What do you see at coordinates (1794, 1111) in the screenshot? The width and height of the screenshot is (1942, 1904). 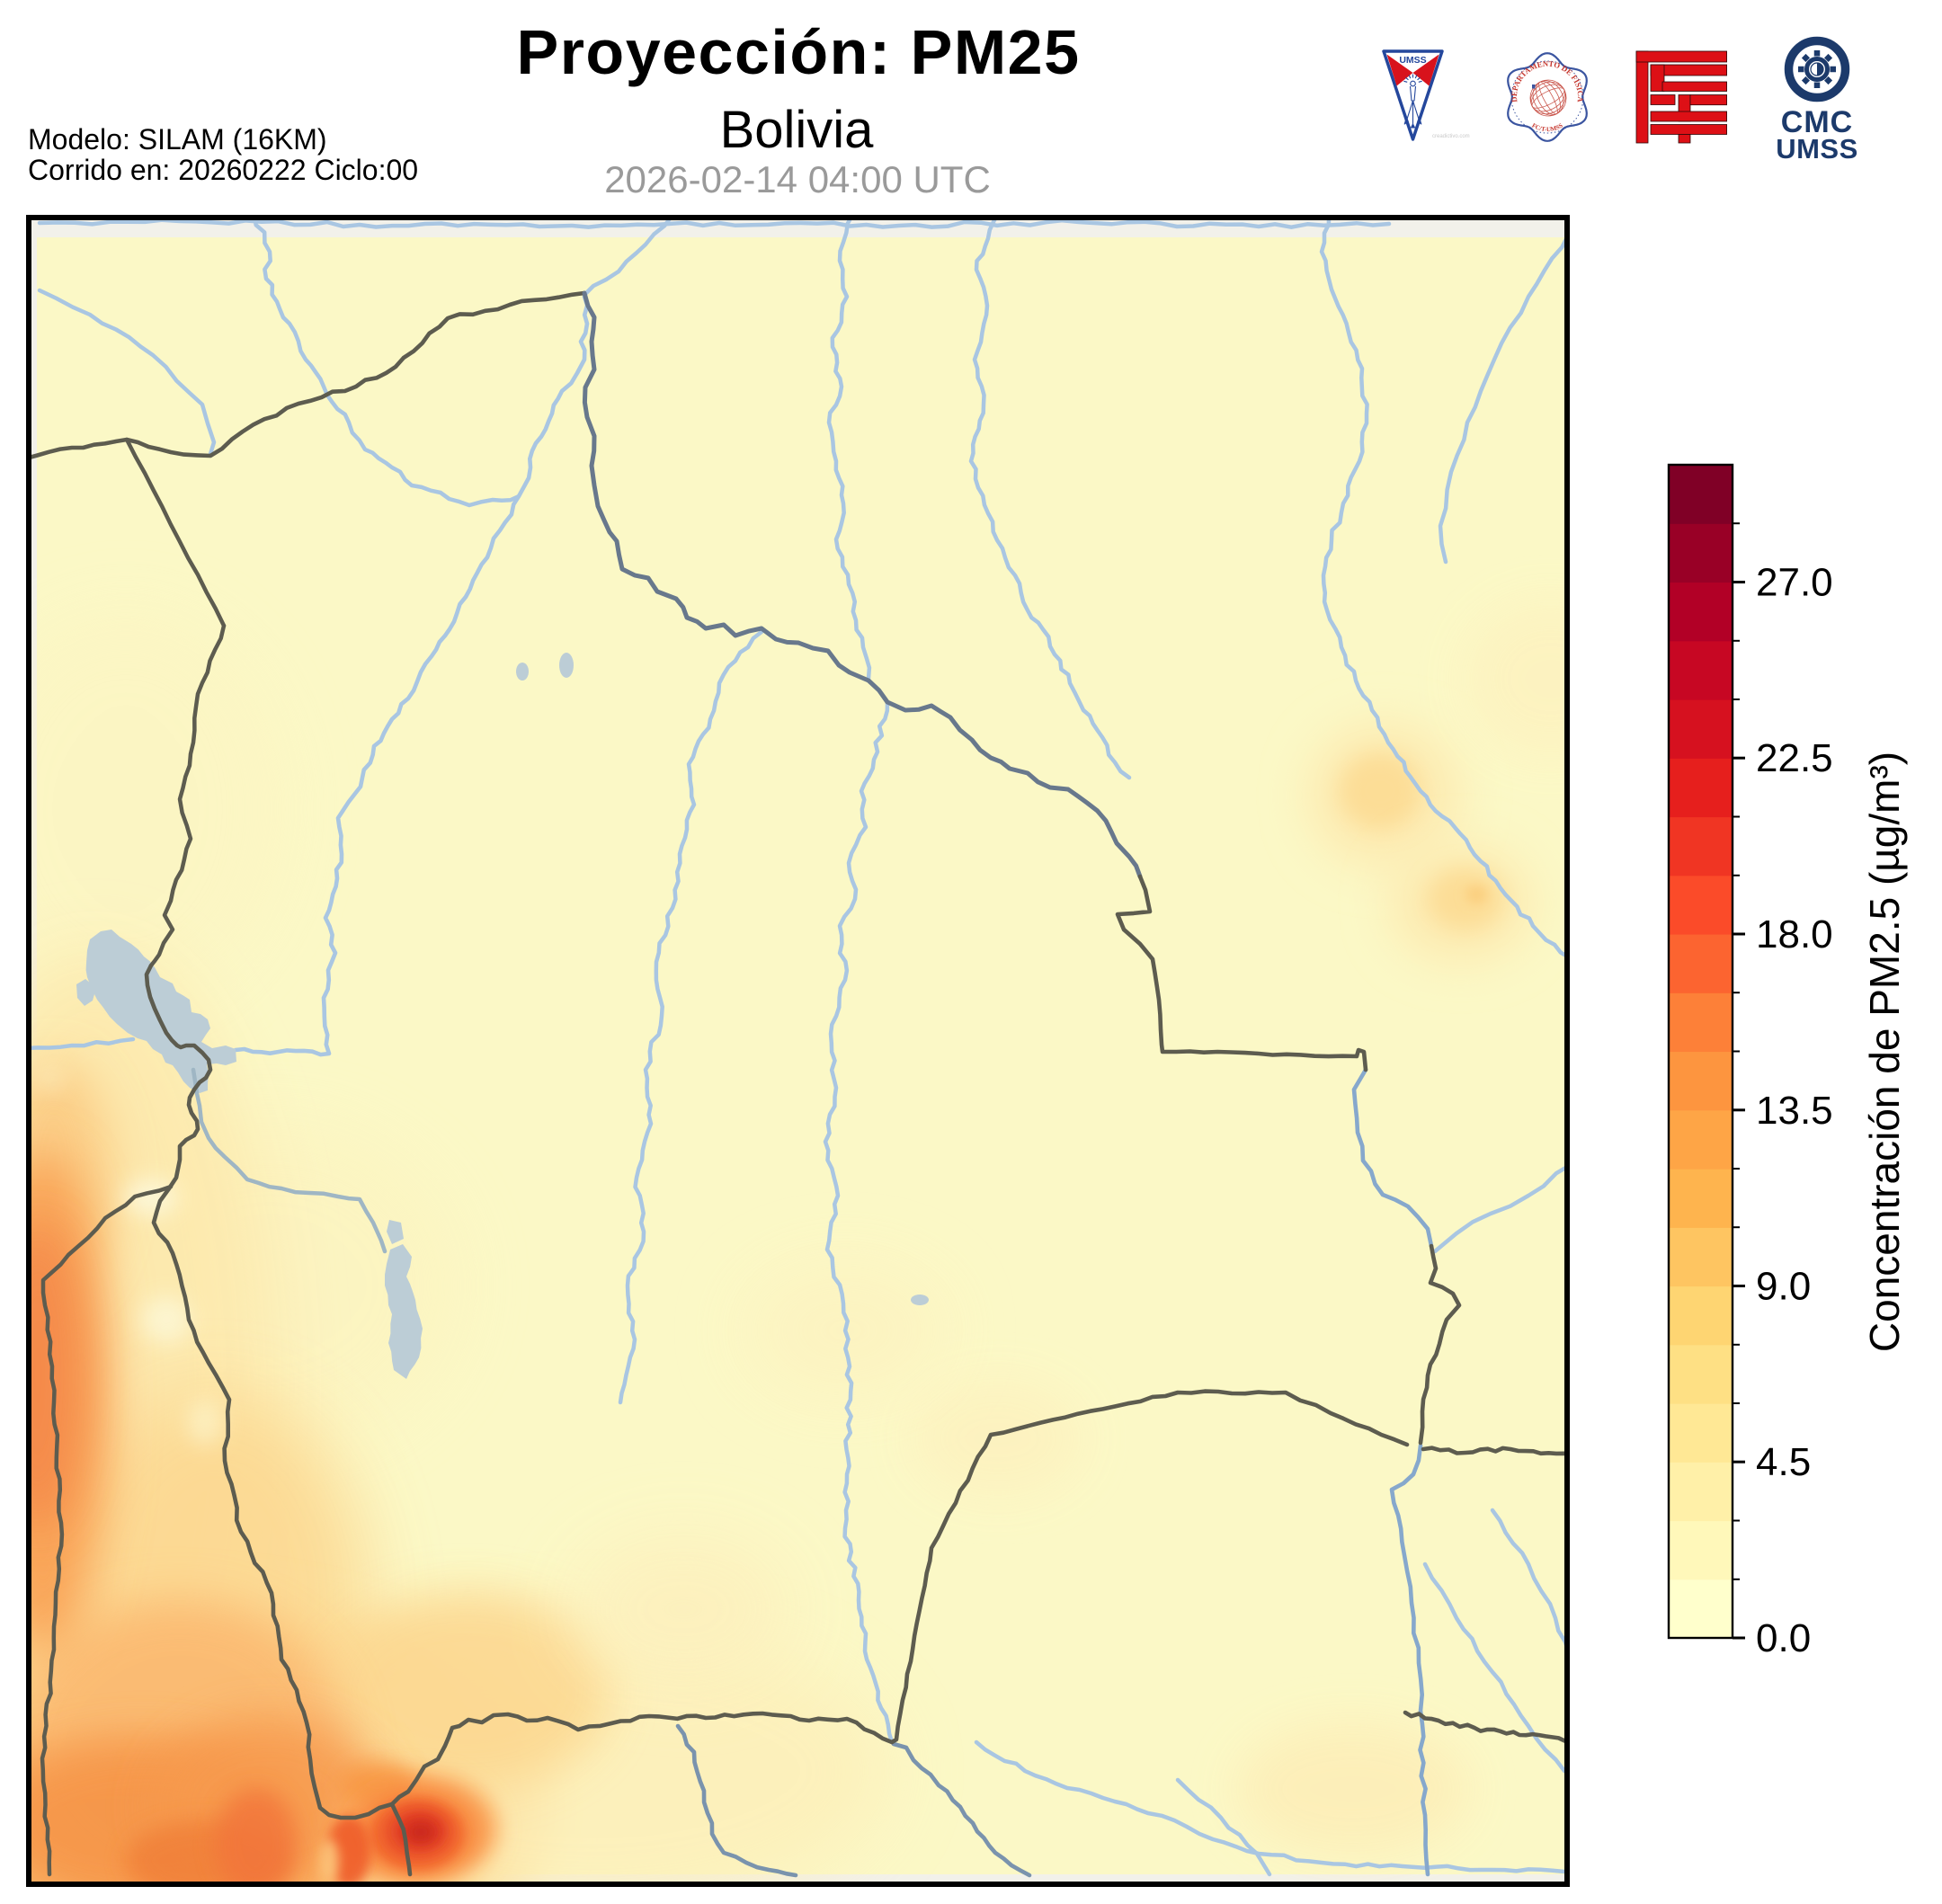 I see `svg-text: 13.5` at bounding box center [1794, 1111].